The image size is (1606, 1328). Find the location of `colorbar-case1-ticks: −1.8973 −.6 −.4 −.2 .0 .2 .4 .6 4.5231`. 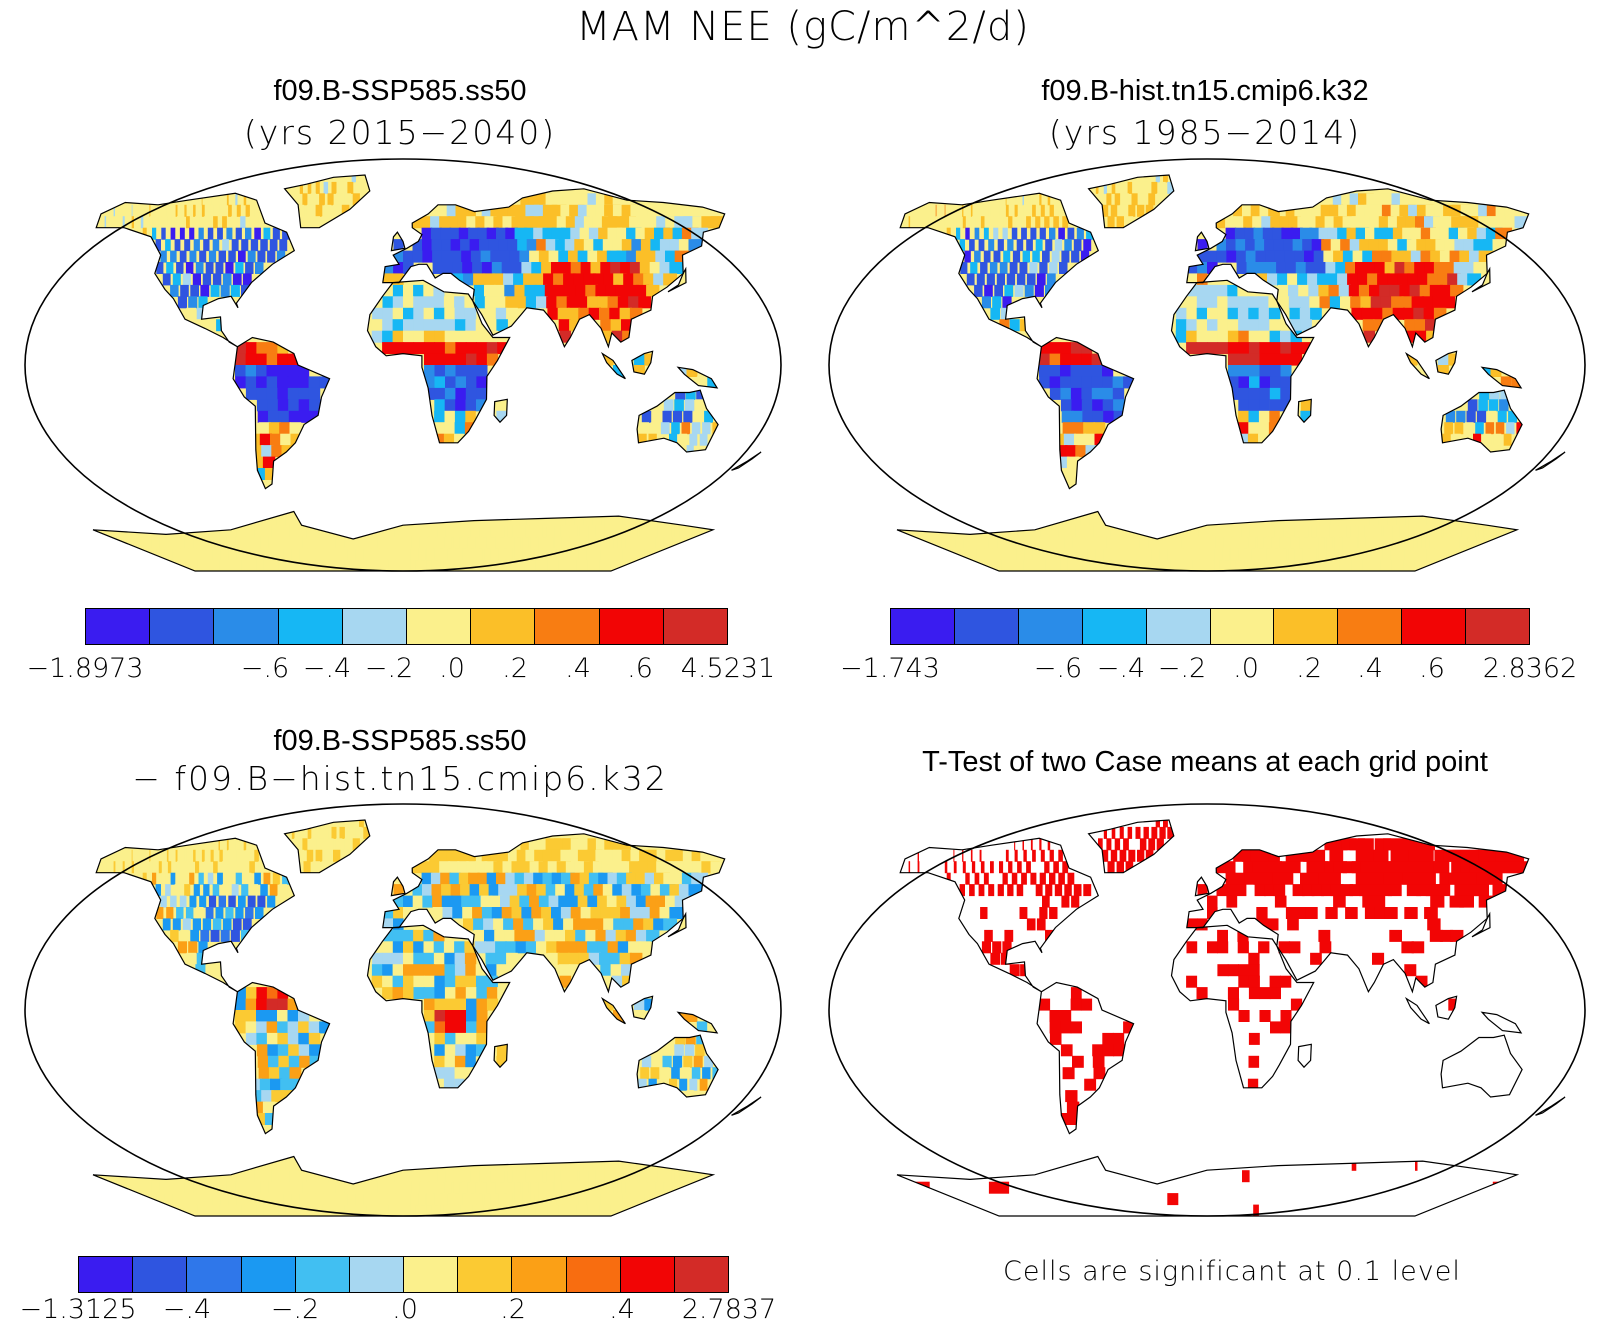

colorbar-case1-ticks: −1.8973 −.6 −.4 −.2 .0 .2 .4 .6 4.5231 is located at coordinates (803, 670).